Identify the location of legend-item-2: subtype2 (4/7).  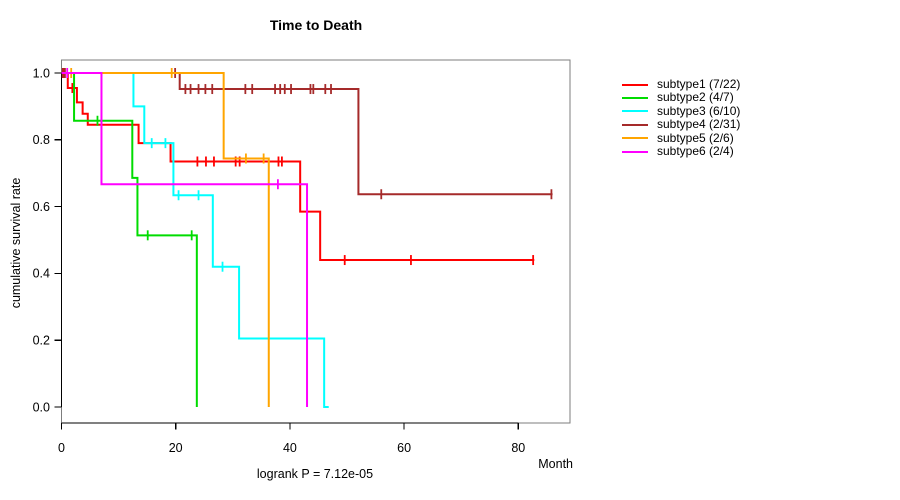
(681, 97).